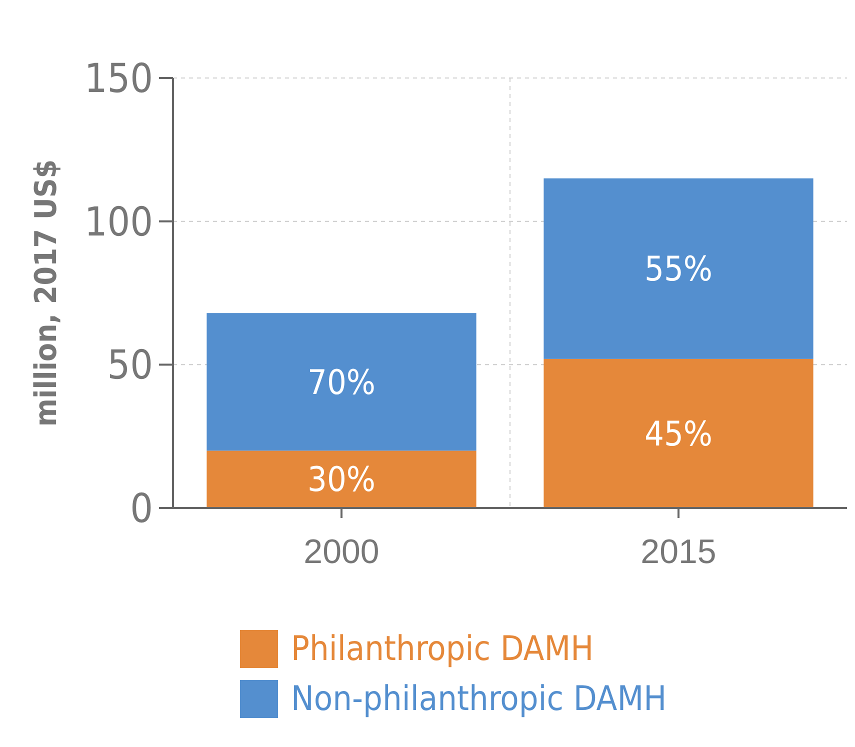  I want to click on x-tick-label: 2015, so click(678, 552).